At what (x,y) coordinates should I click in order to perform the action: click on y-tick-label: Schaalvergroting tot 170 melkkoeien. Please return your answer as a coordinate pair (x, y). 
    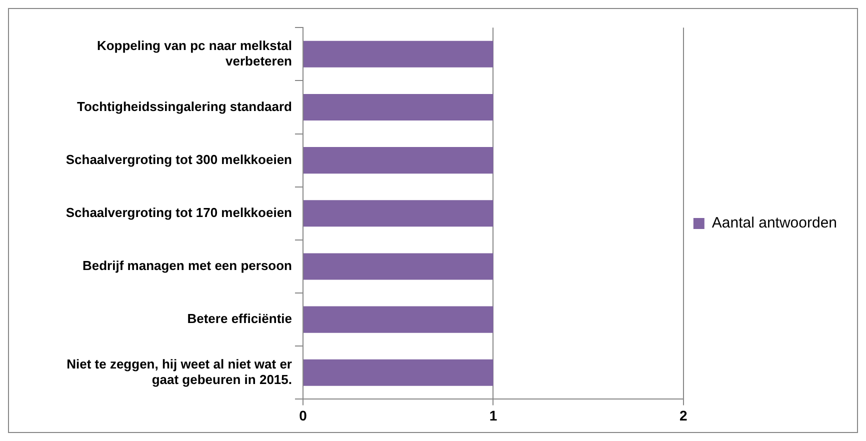
    Looking at the image, I should click on (179, 212).